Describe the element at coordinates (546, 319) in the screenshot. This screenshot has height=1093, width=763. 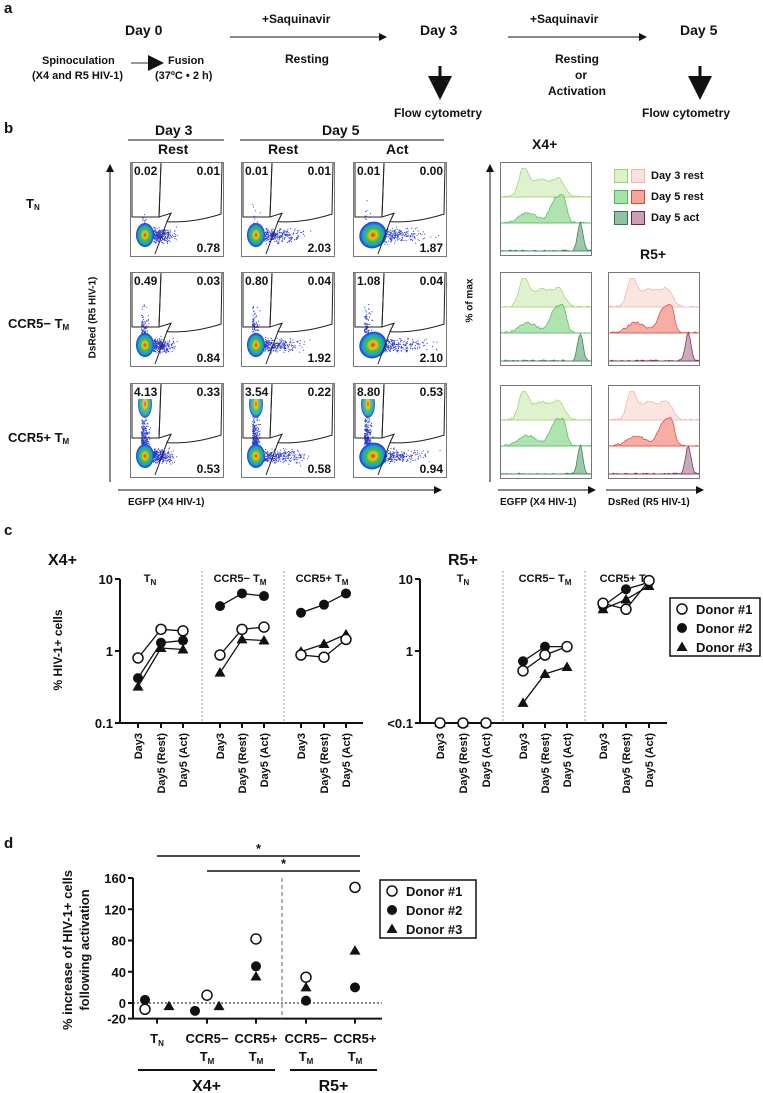
I see `histogram-x4` at that location.